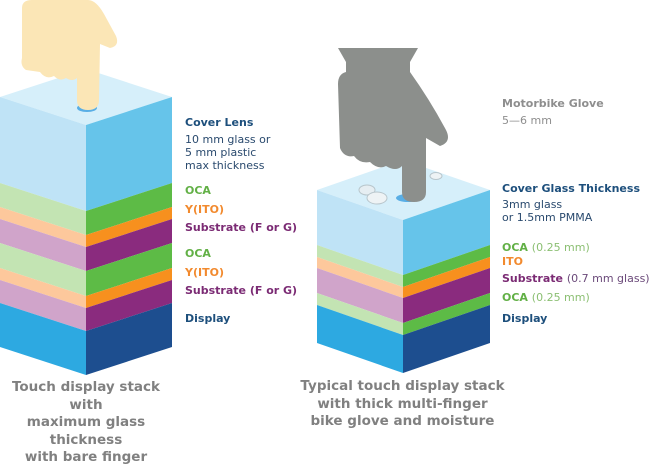 The image size is (659, 467). Describe the element at coordinates (532, 278) in the screenshot. I see `substrate-name: Substrate` at that location.